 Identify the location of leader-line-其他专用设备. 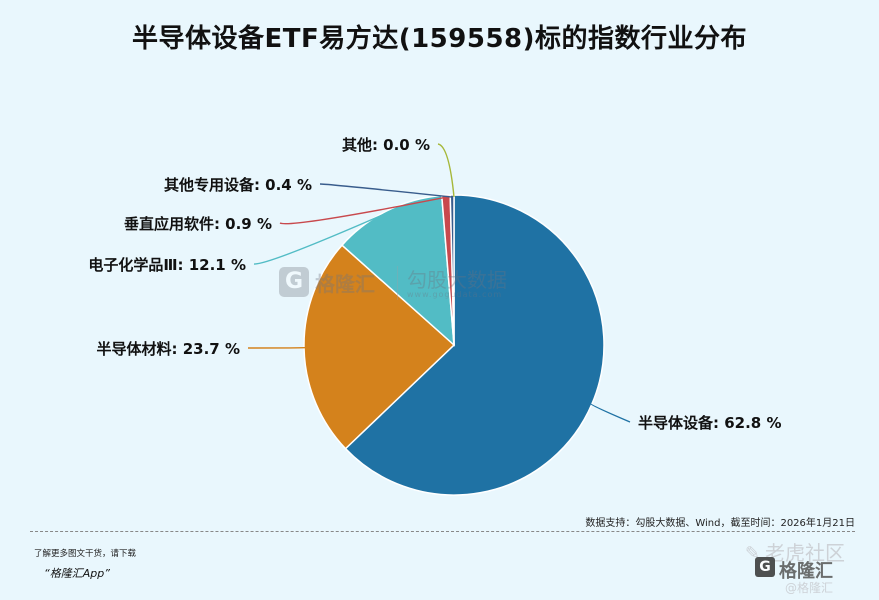
(386, 190).